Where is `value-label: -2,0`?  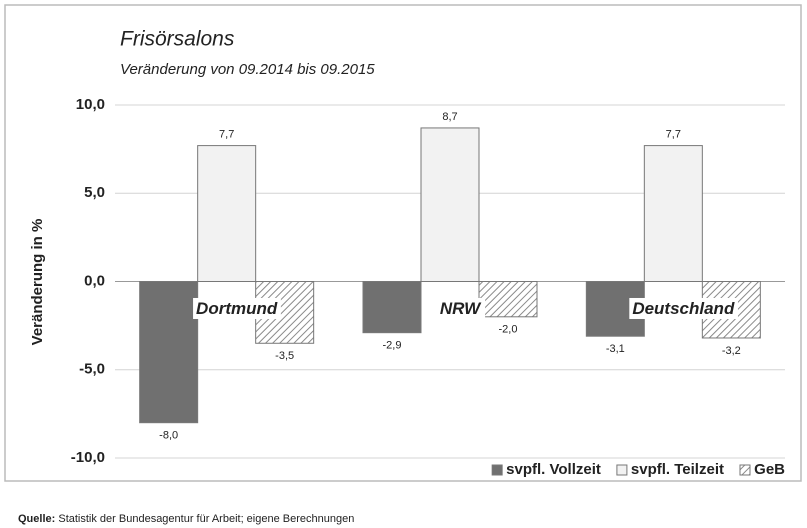
value-label: -2,0 is located at coordinates (508, 330).